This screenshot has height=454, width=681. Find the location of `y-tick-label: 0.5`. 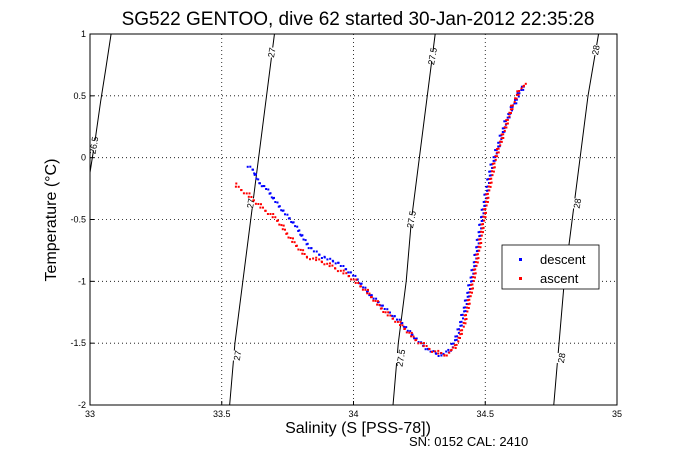

y-tick-label: 0.5 is located at coordinates (79, 96).